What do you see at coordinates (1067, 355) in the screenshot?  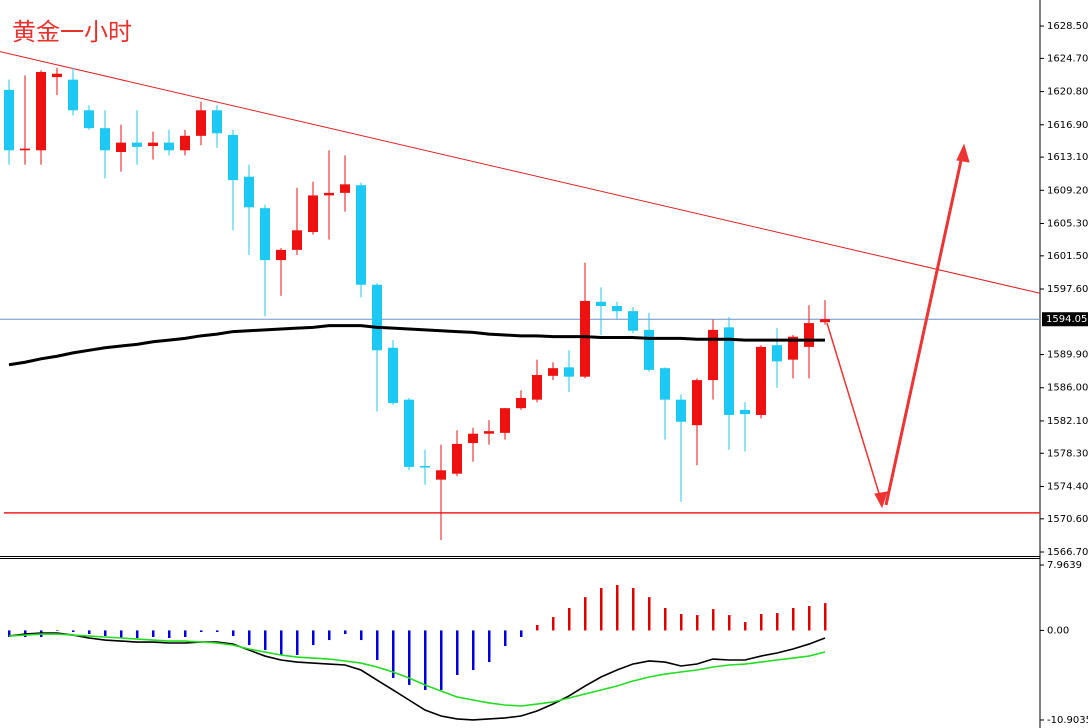 I see `y-tick-label: 1589.90` at bounding box center [1067, 355].